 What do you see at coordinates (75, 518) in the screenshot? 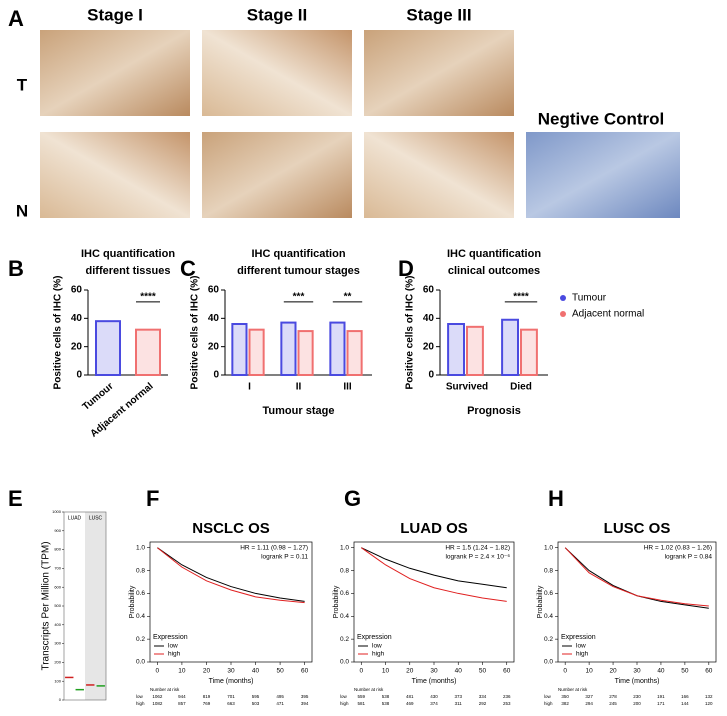
I see `group-label: LUAD` at bounding box center [75, 518].